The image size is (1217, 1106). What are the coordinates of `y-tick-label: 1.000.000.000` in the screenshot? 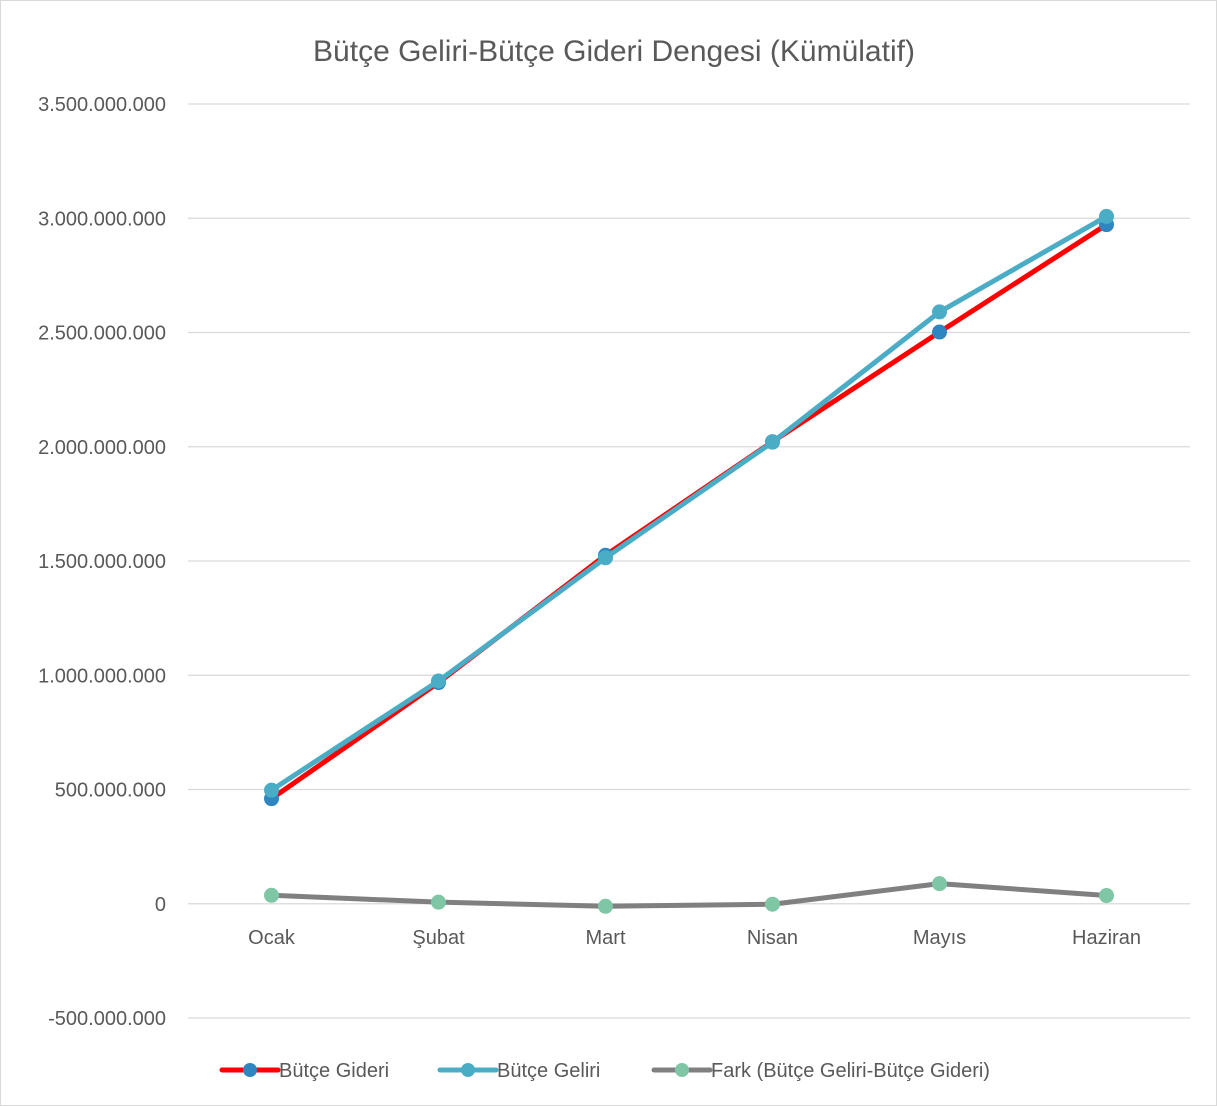 It's located at (102, 676).